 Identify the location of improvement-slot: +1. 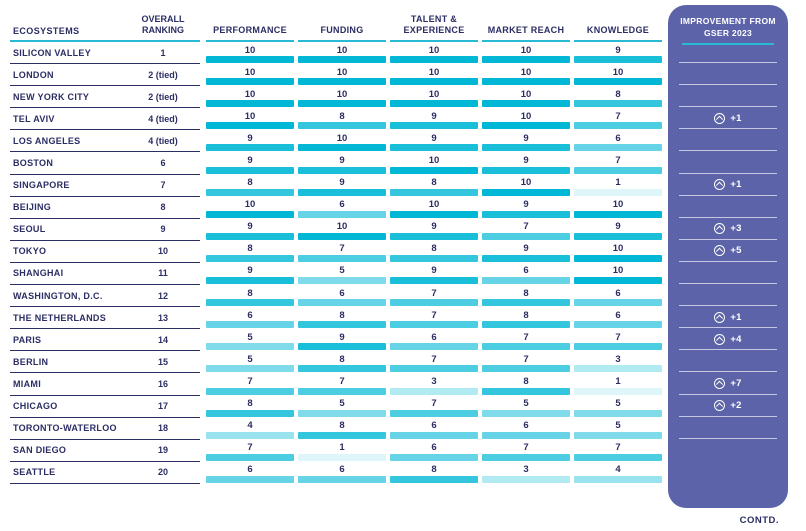
(728, 317).